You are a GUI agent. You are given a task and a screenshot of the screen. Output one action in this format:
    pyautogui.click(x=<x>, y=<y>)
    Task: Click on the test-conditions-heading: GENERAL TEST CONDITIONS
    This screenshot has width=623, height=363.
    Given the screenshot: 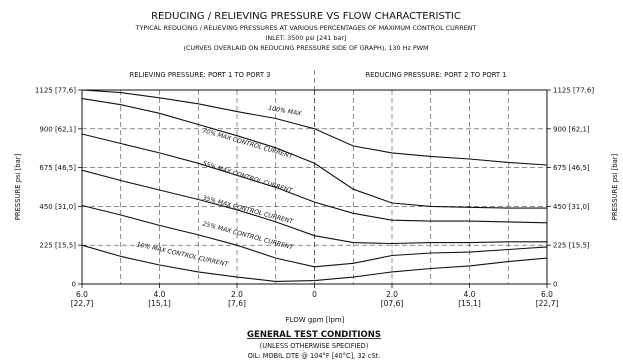 What is the action you would take?
    pyautogui.click(x=314, y=335)
    